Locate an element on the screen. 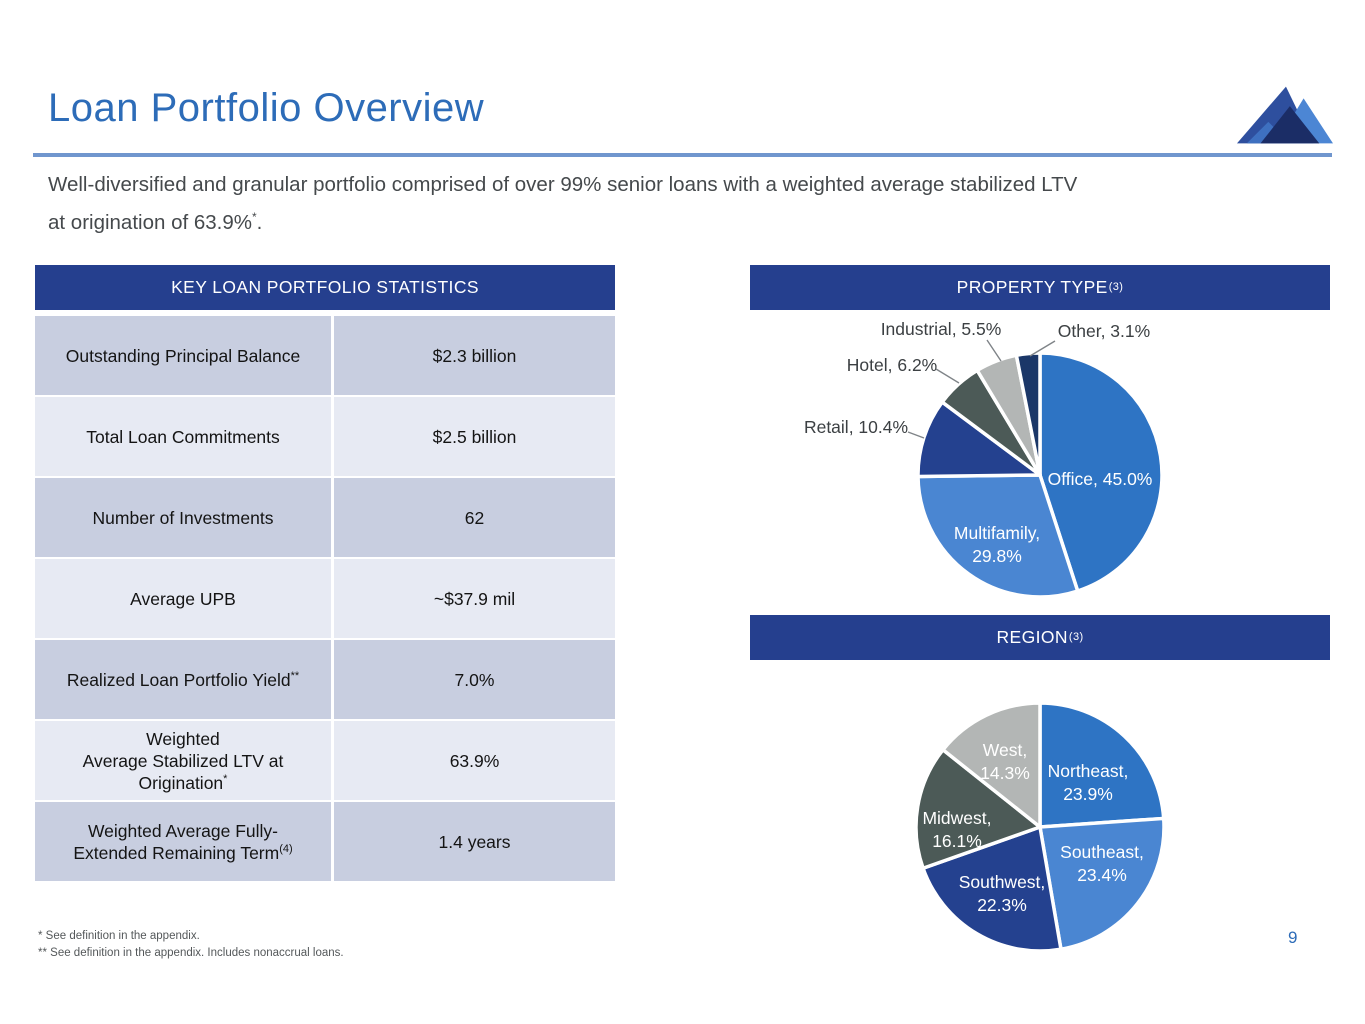 This screenshot has height=1024, width=1365. pie-slice-southeast is located at coordinates (1102, 883).